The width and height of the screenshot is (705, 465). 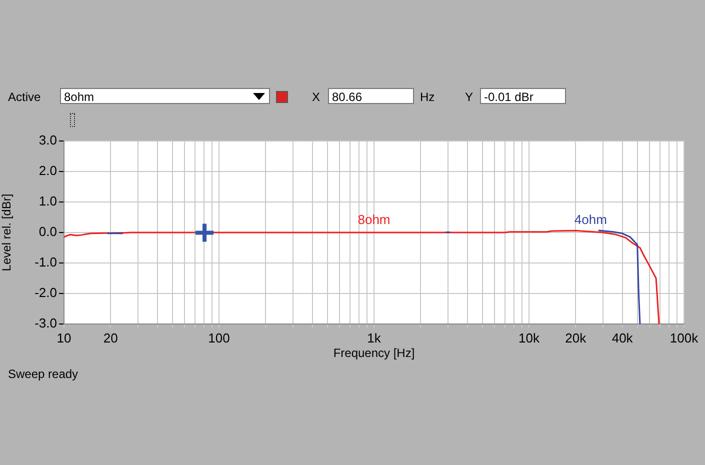 I want to click on x-axis-title: Frequency [Hz], so click(x=374, y=353).